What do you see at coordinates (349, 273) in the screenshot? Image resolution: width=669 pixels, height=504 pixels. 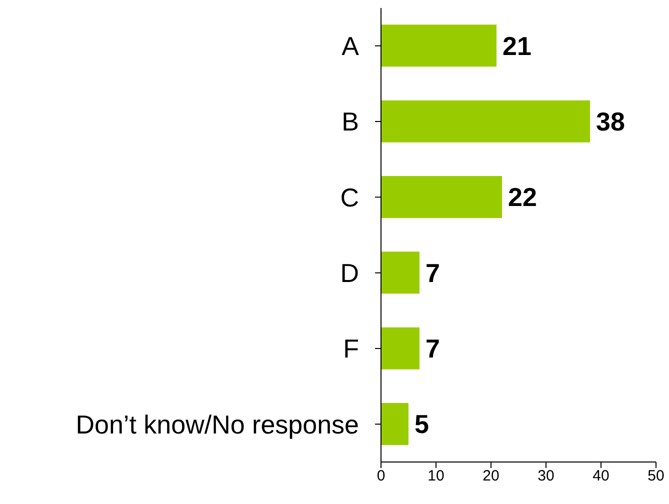 I see `y-tick-label: D` at bounding box center [349, 273].